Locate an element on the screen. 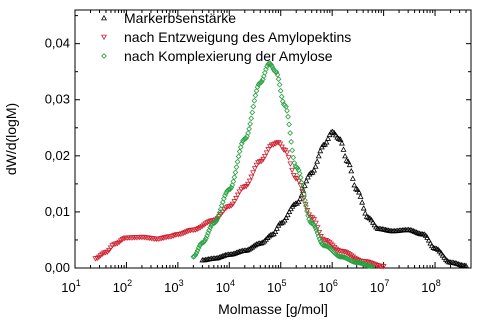 The width and height of the screenshot is (478, 322). legend-item-2: nach Entzweigung des Amylopektins is located at coordinates (226, 37).